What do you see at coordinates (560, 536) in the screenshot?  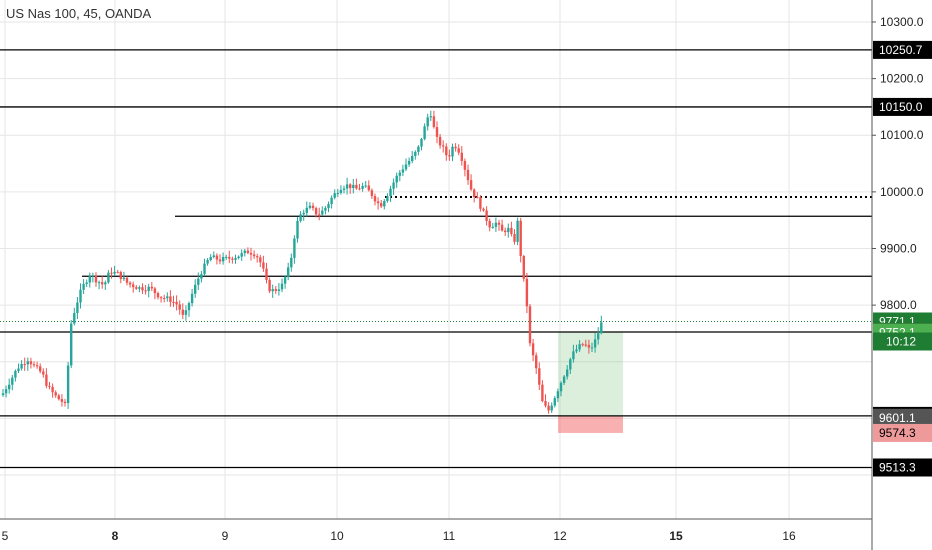 I see `x-tick-label: 12` at bounding box center [560, 536].